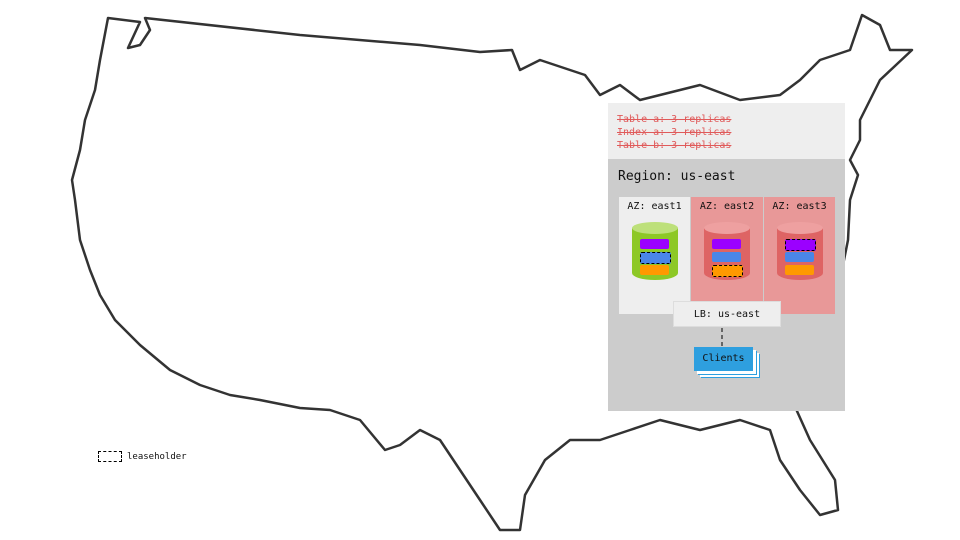 This screenshot has width=960, height=540. I want to click on az-label: AZ: east3, so click(799, 206).